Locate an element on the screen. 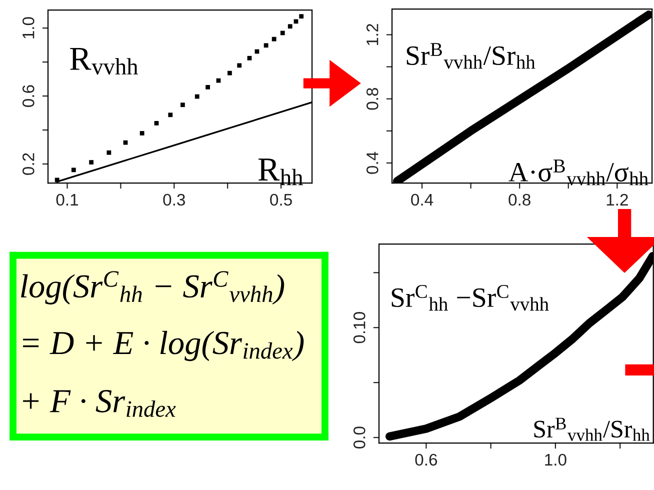 The height and width of the screenshot is (490, 654). y-tick-label: 1.0 is located at coordinates (28, 27).